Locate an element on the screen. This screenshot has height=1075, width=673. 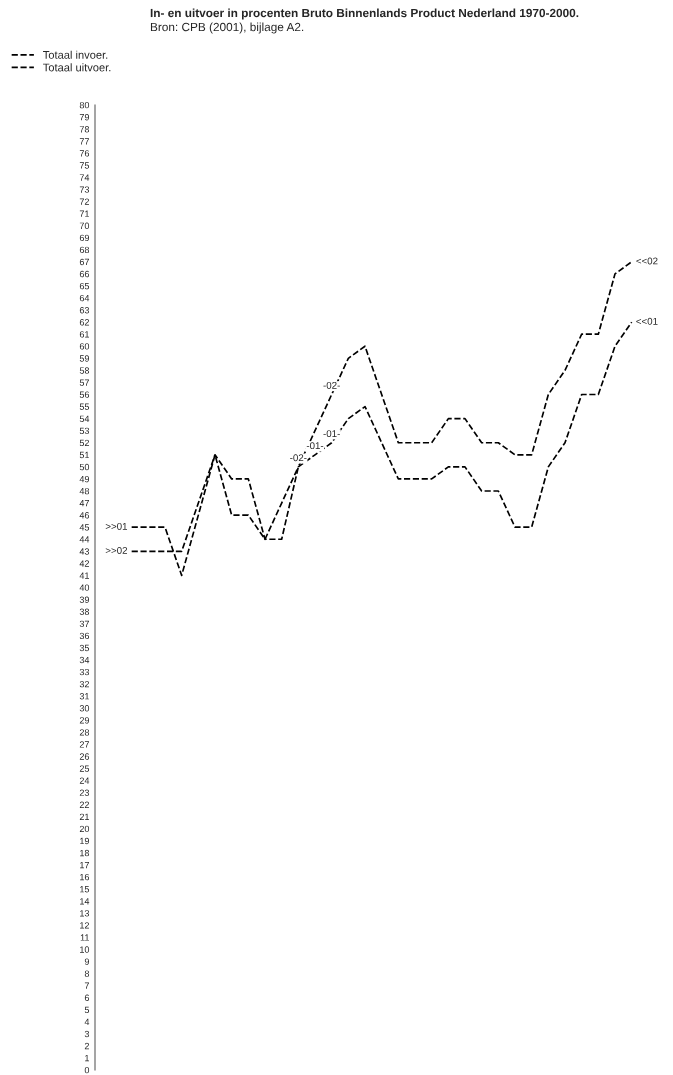
y-tick-label: 38 is located at coordinates (84, 611).